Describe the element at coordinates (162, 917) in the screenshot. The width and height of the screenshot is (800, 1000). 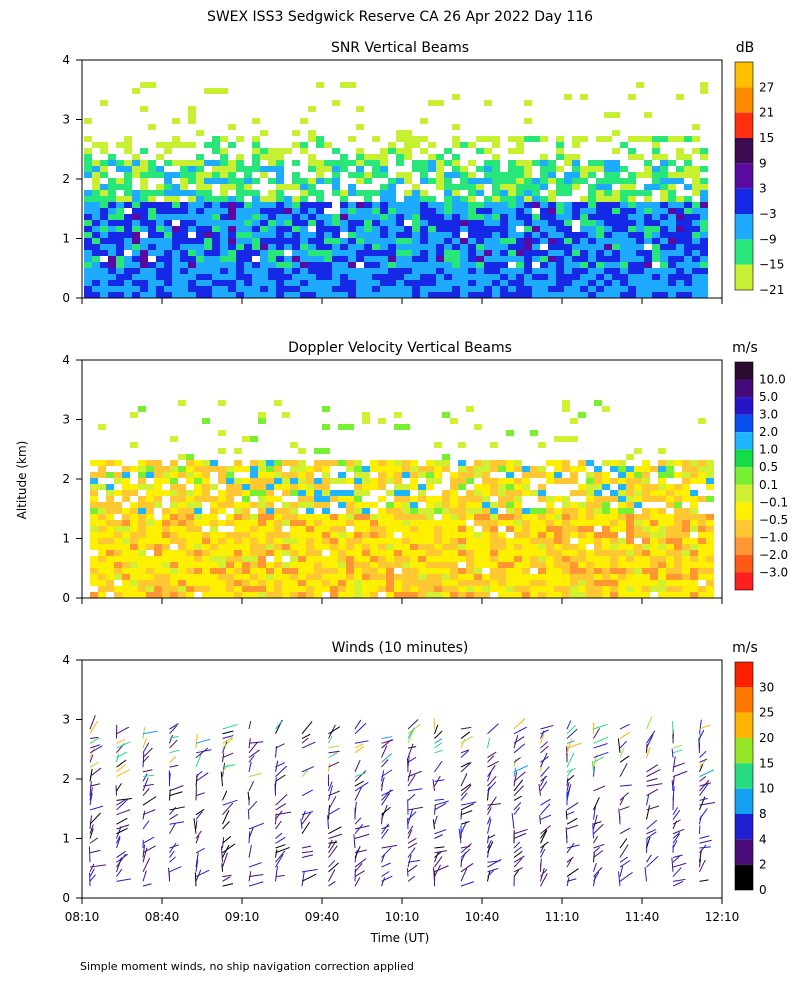
I see `x-tick-label: 08:40` at that location.